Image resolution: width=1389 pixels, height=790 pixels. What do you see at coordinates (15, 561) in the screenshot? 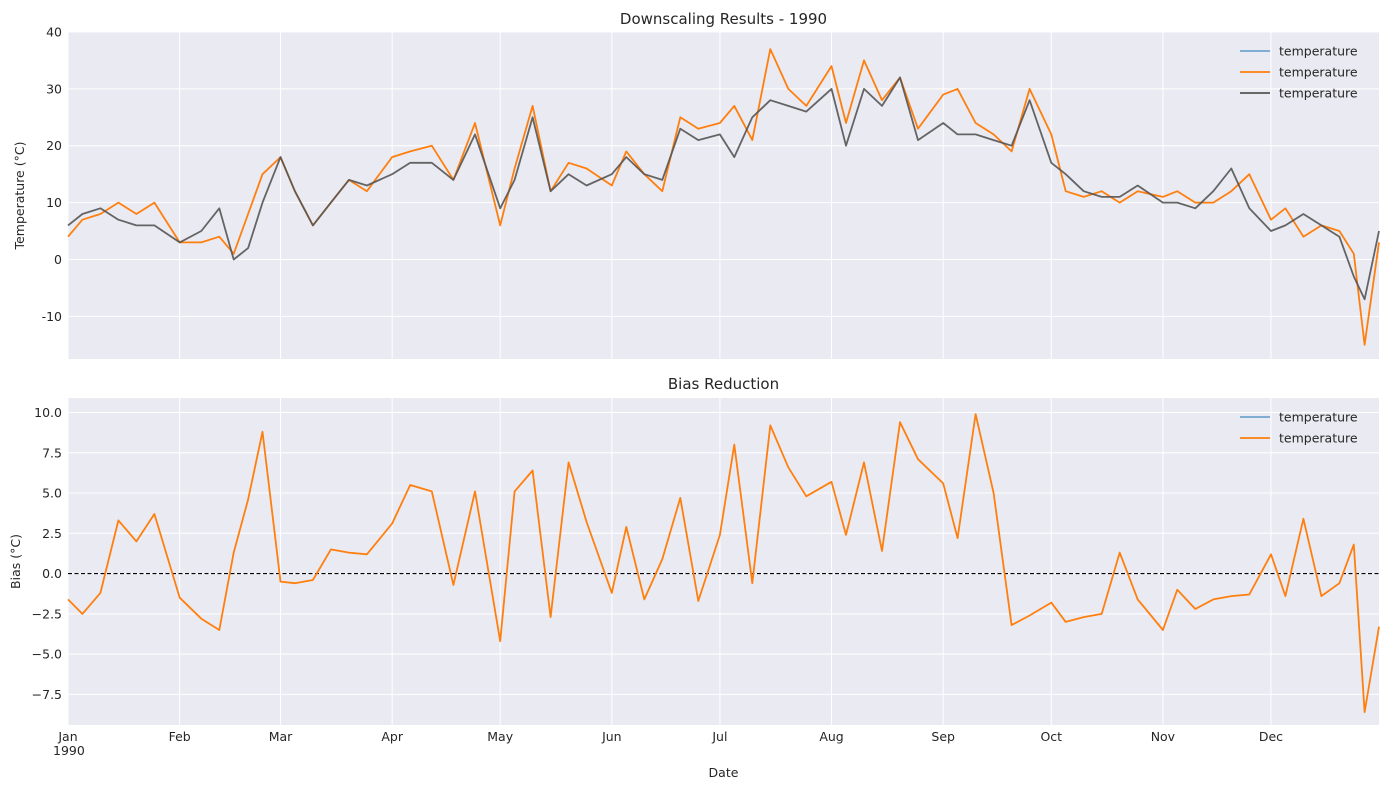
I see `y-axis-label: Bias (°C)` at bounding box center [15, 561].